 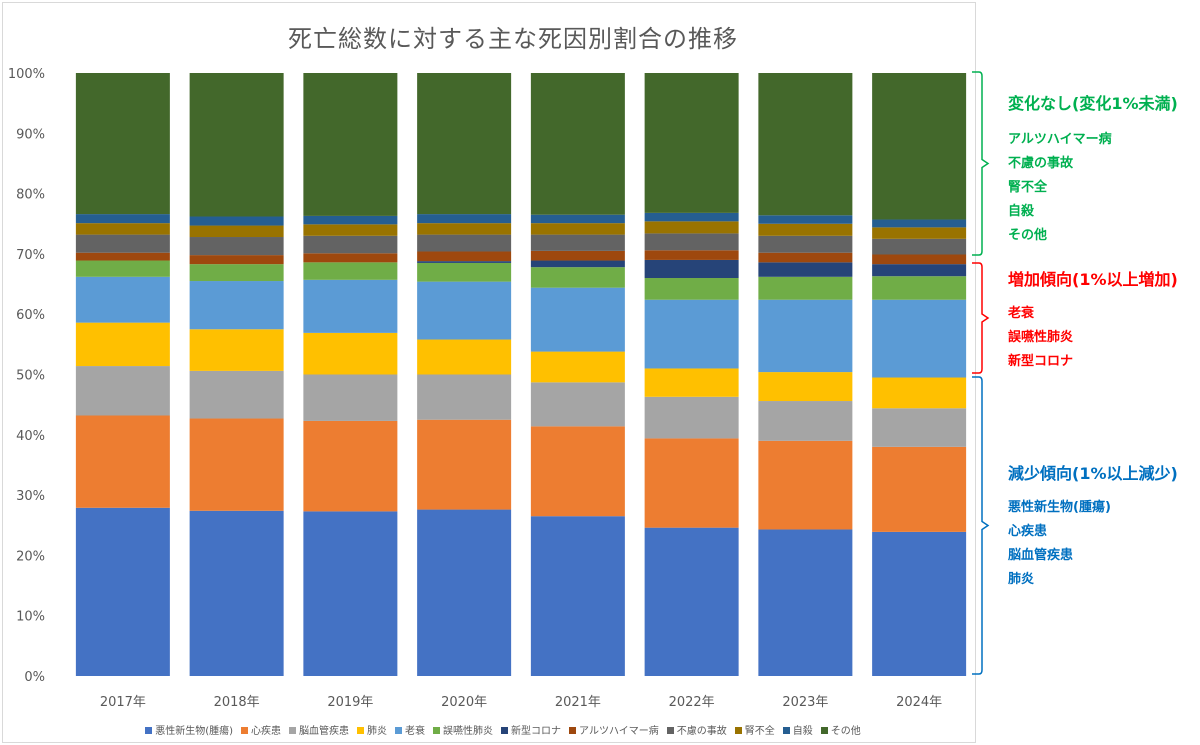 What do you see at coordinates (30, 195) in the screenshot?
I see `y-tick-label: 80%` at bounding box center [30, 195].